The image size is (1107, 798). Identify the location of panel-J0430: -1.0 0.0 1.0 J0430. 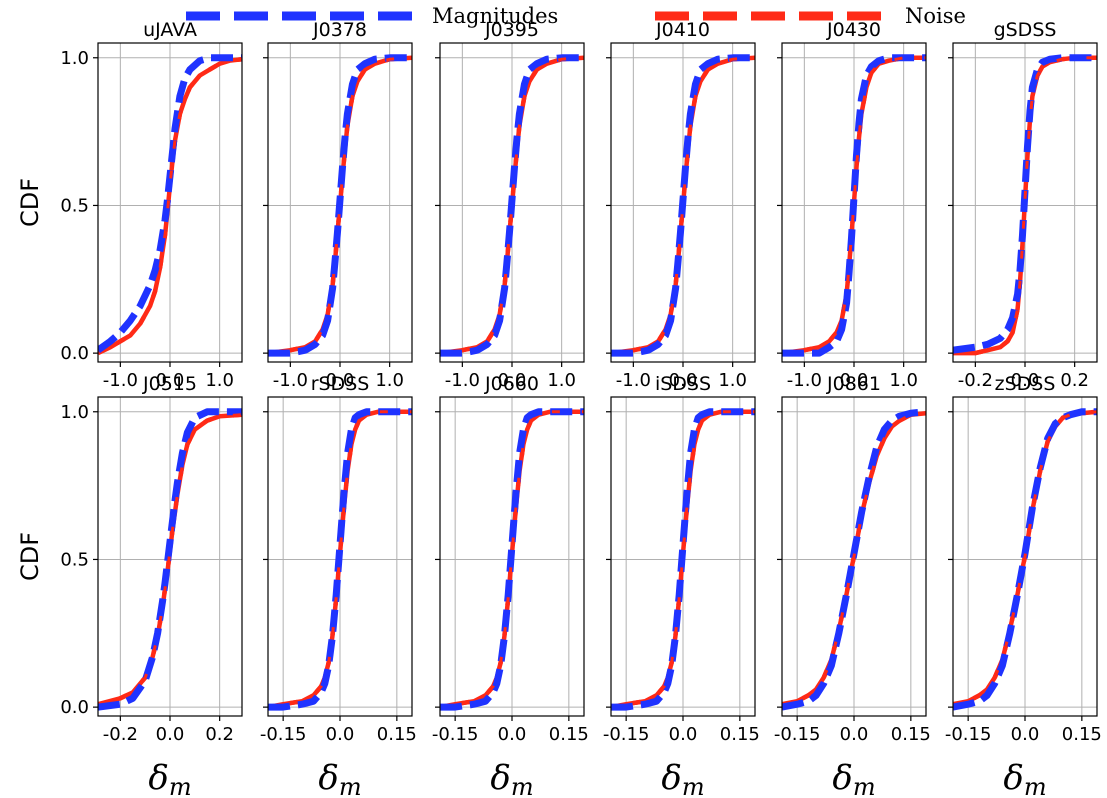
(852, 205).